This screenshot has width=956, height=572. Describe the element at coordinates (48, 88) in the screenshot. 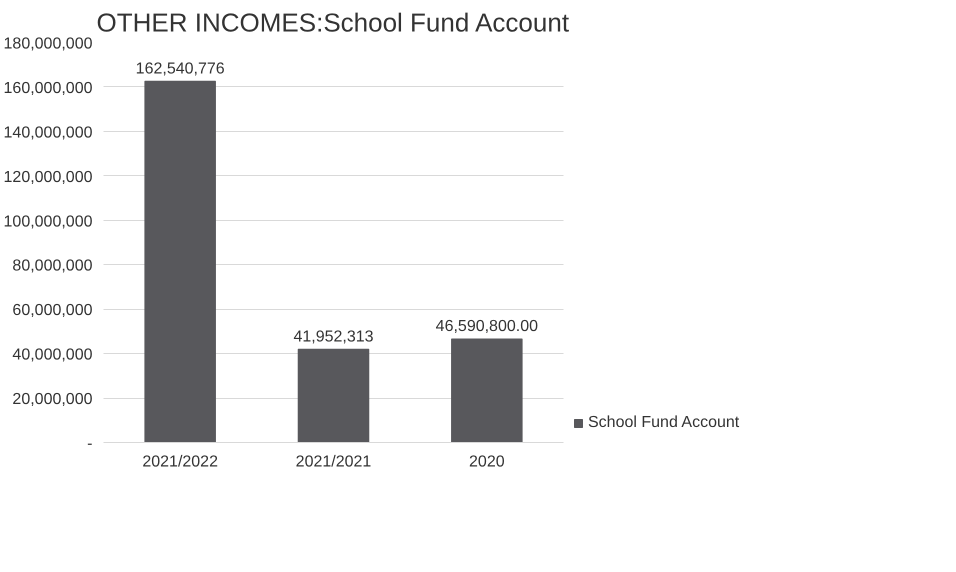

I see `y-tick-label: 160,000,000` at that location.